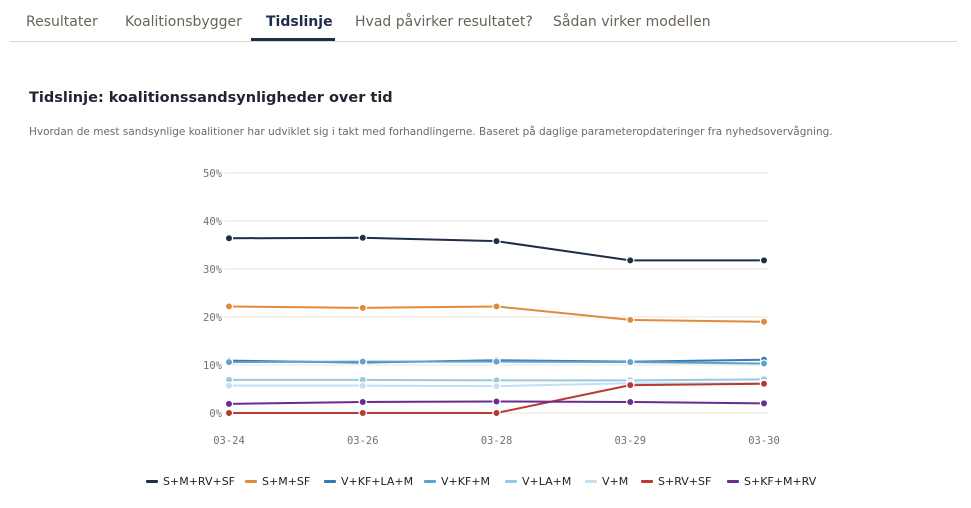  What do you see at coordinates (615, 481) in the screenshot?
I see `legend-label: V+M` at bounding box center [615, 481].